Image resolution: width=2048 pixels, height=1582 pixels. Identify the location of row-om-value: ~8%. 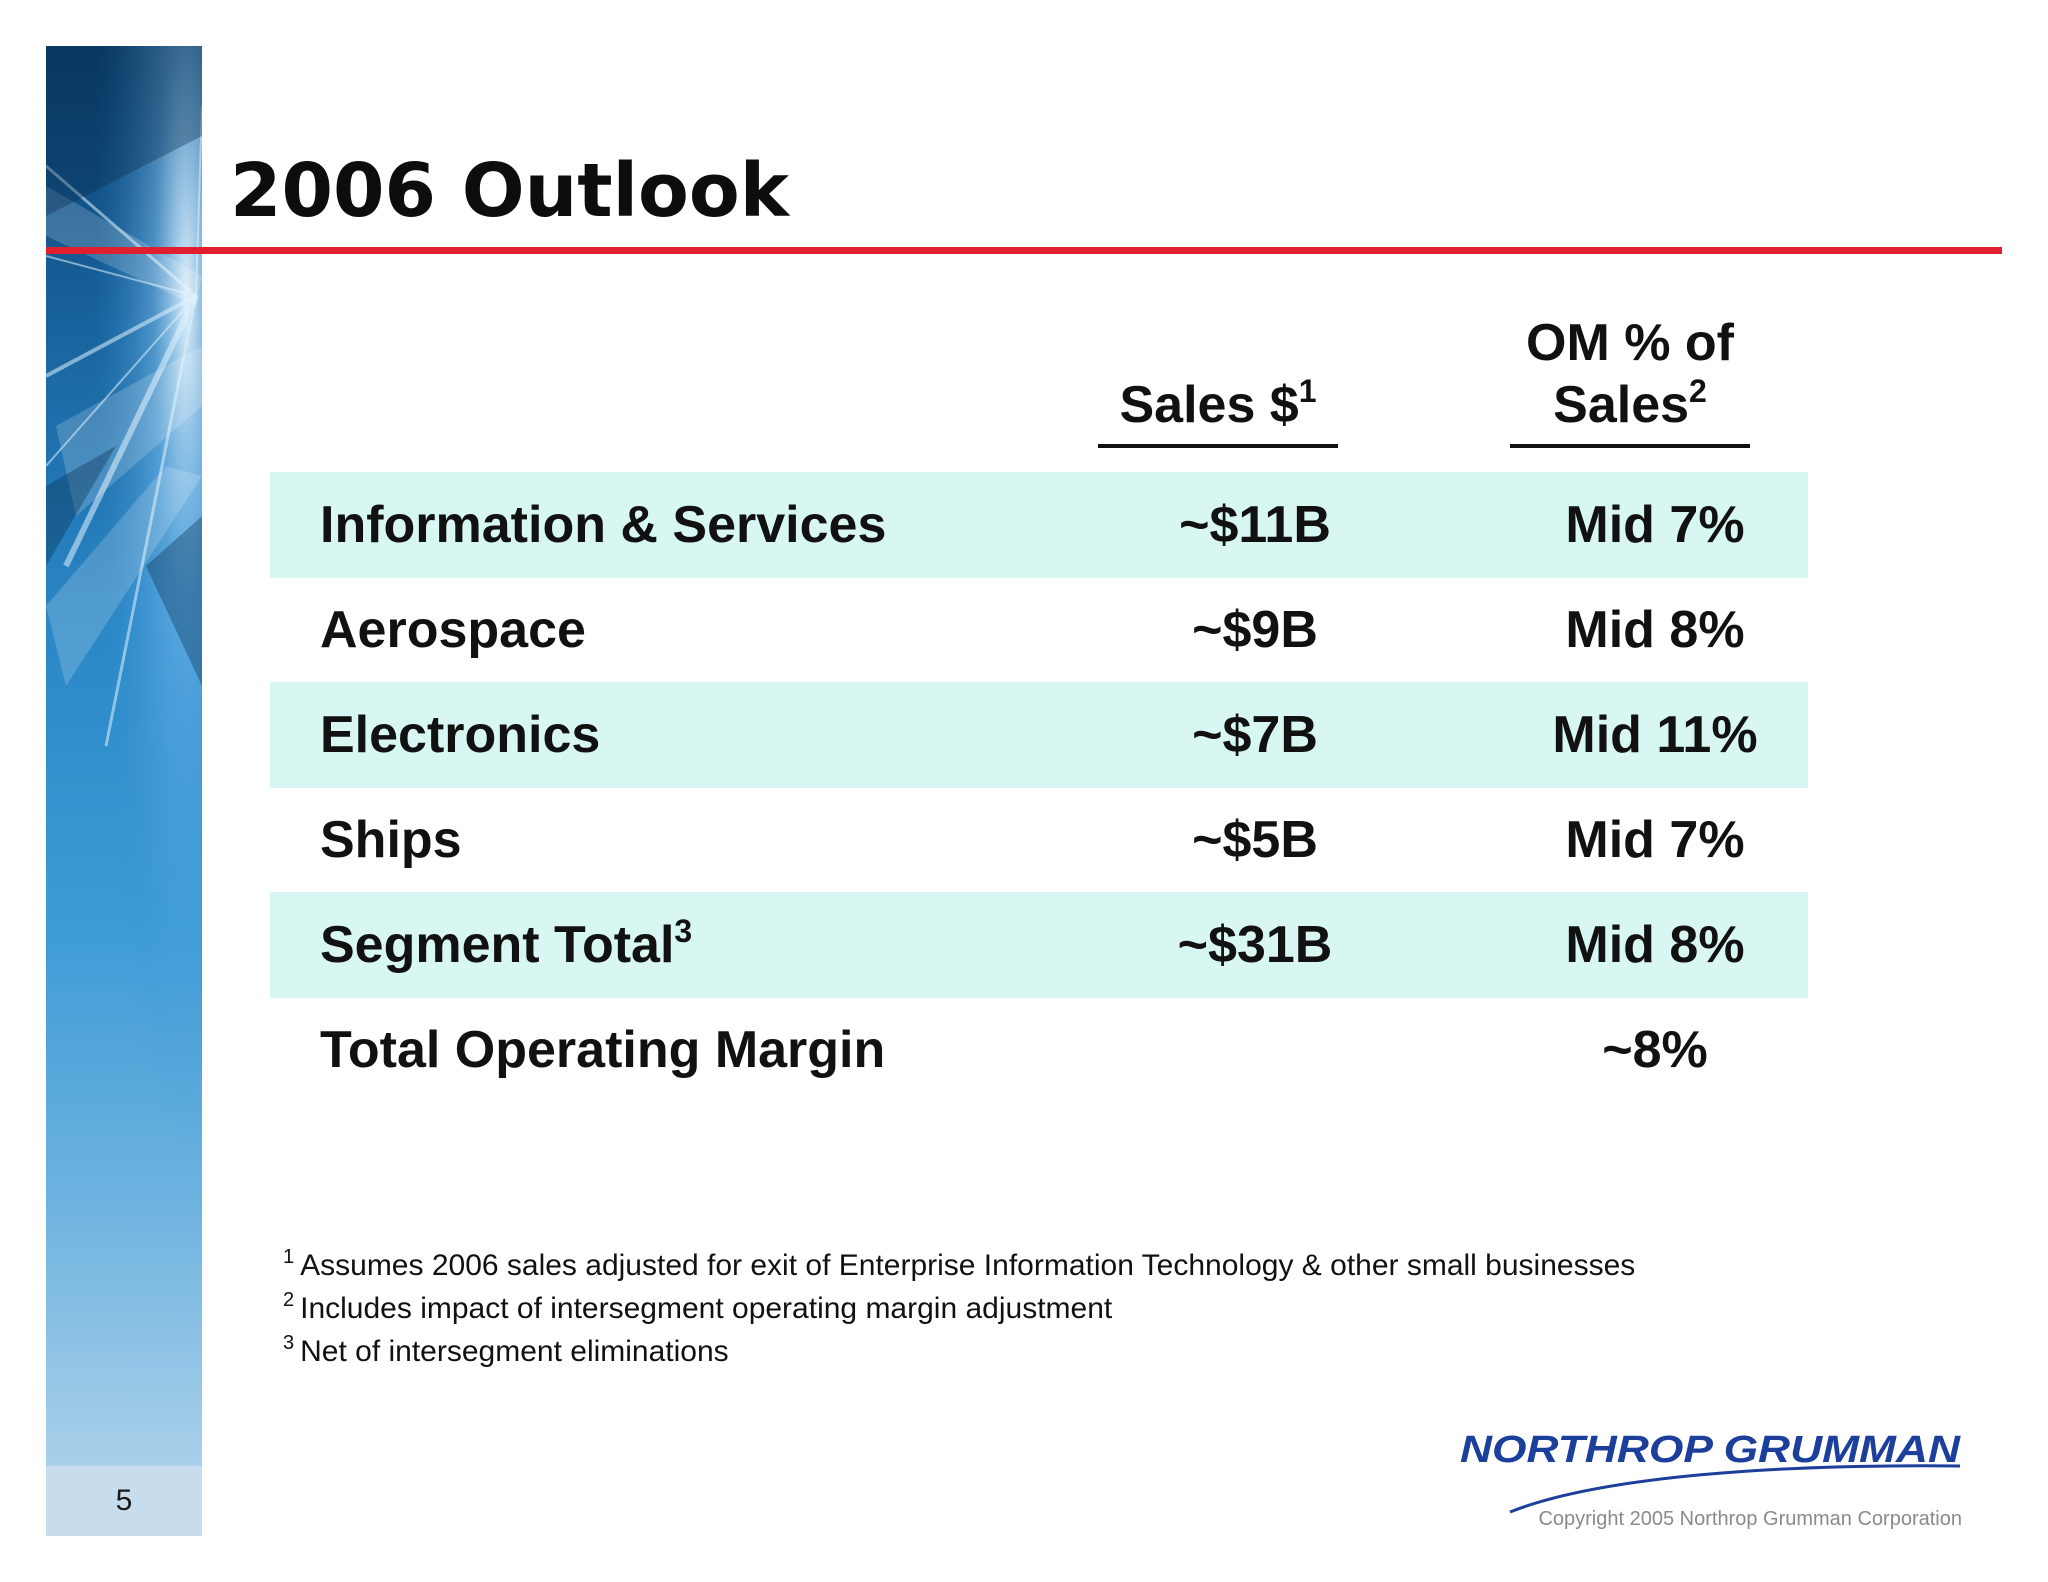
(1655, 1050).